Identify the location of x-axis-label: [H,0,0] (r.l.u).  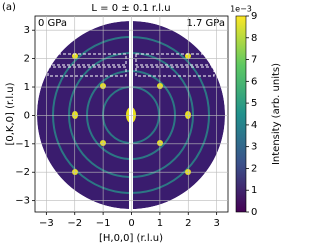
(131, 238).